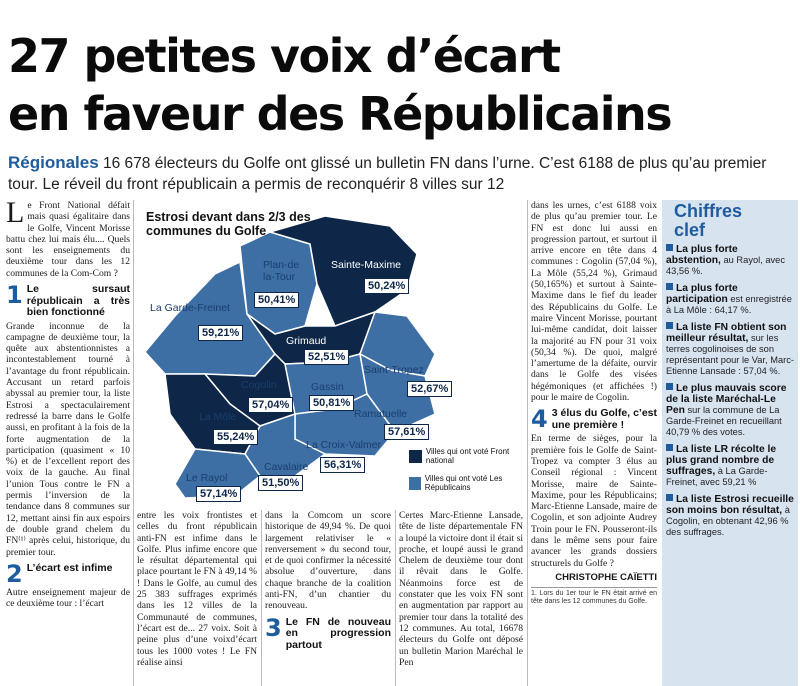  I want to click on section-title: Le FN de nouveau en progression partout, so click(338, 633).